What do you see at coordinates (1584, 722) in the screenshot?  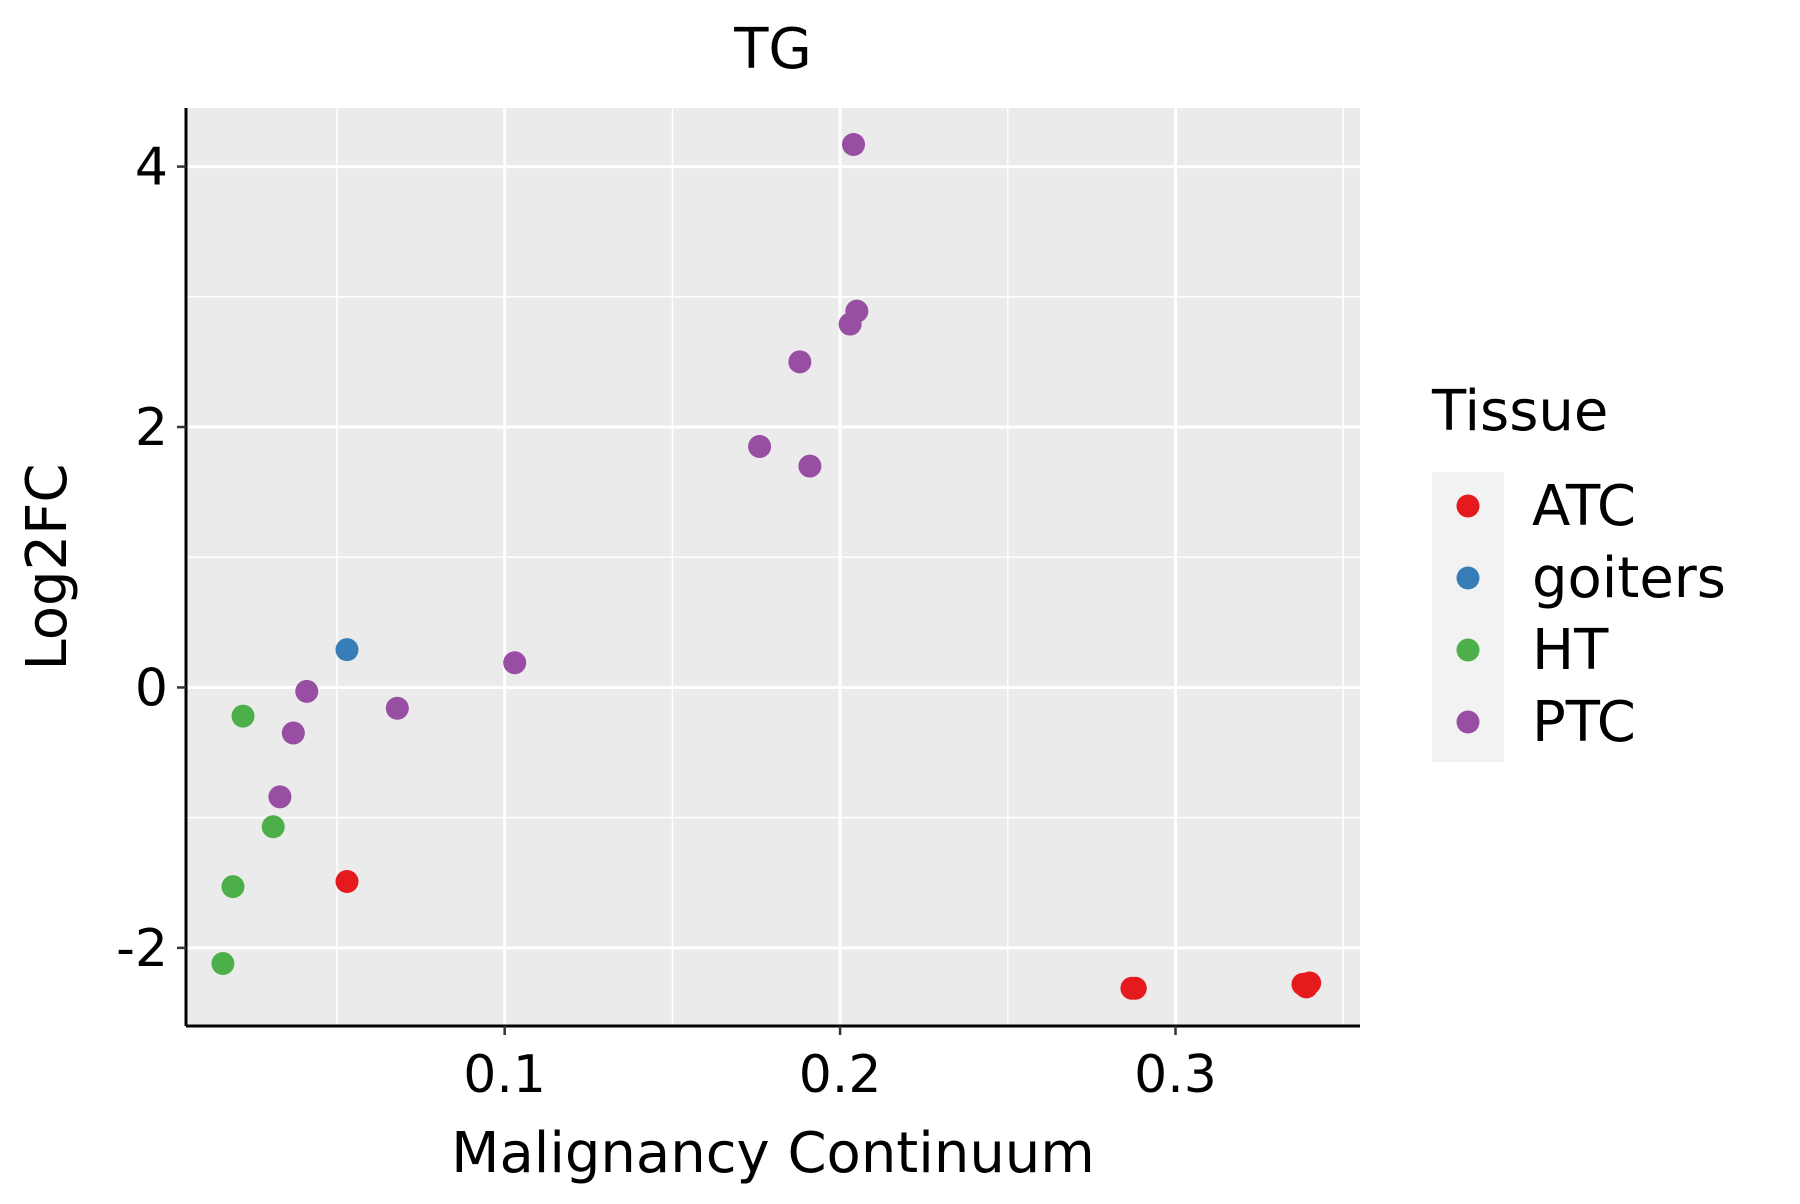 I see `legend-label-ptc: PTC` at bounding box center [1584, 722].